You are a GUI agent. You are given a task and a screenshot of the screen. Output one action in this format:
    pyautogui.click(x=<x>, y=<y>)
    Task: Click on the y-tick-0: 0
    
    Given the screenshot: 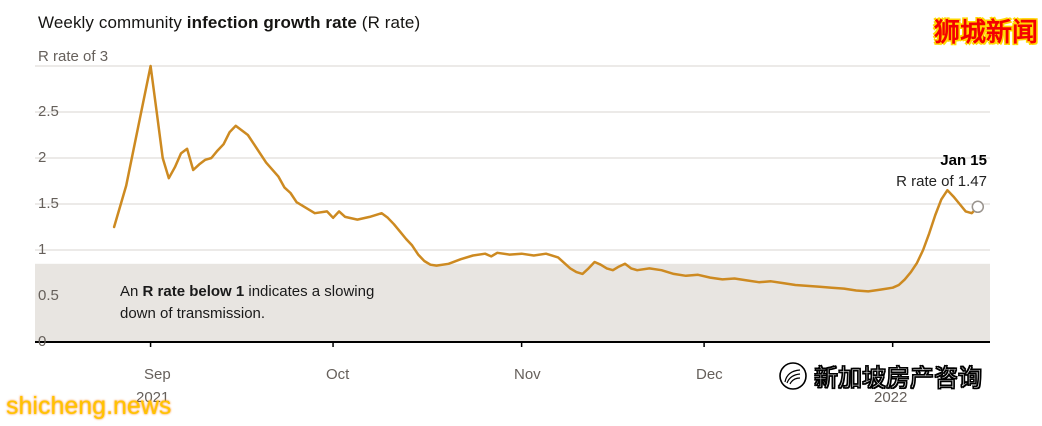 What is the action you would take?
    pyautogui.click(x=42, y=341)
    